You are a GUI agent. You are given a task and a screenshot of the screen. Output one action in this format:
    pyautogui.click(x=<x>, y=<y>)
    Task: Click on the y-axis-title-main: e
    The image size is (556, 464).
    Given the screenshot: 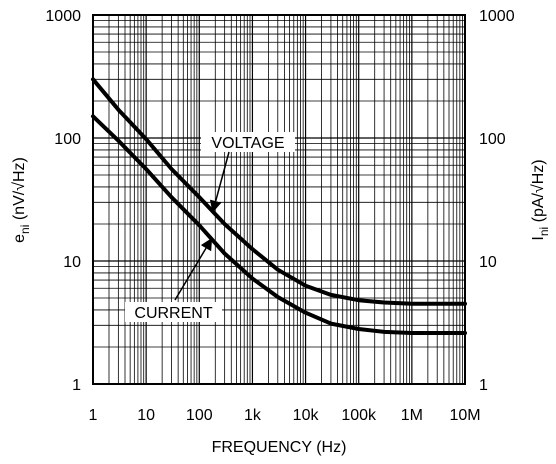 What is the action you would take?
    pyautogui.click(x=19, y=238)
    